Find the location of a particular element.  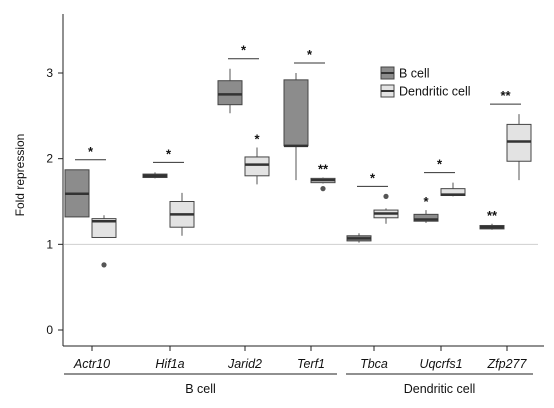

box-b-cell-uqcrfs1 is located at coordinates (426, 216).